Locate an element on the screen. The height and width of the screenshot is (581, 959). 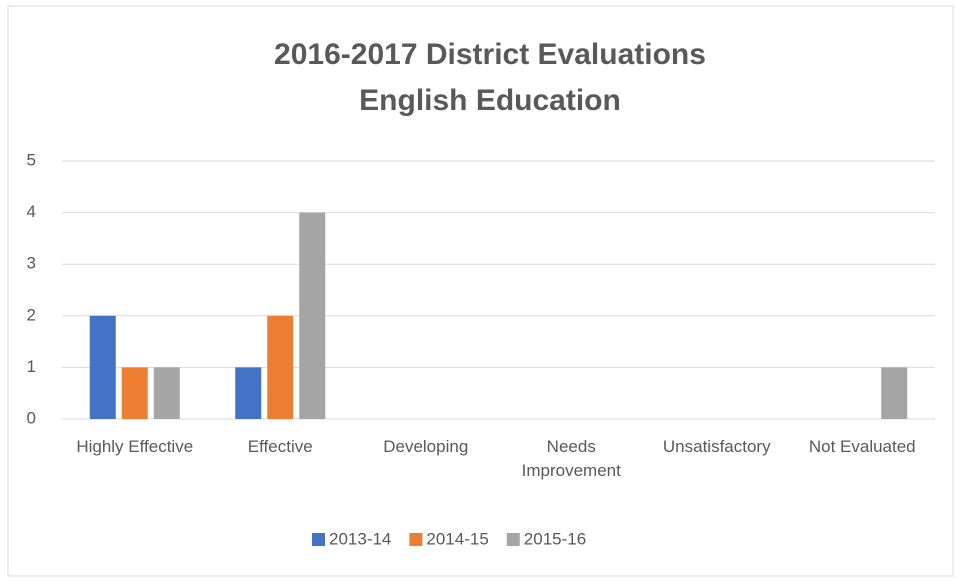
legend-label: 2013-14 is located at coordinates (360, 538).